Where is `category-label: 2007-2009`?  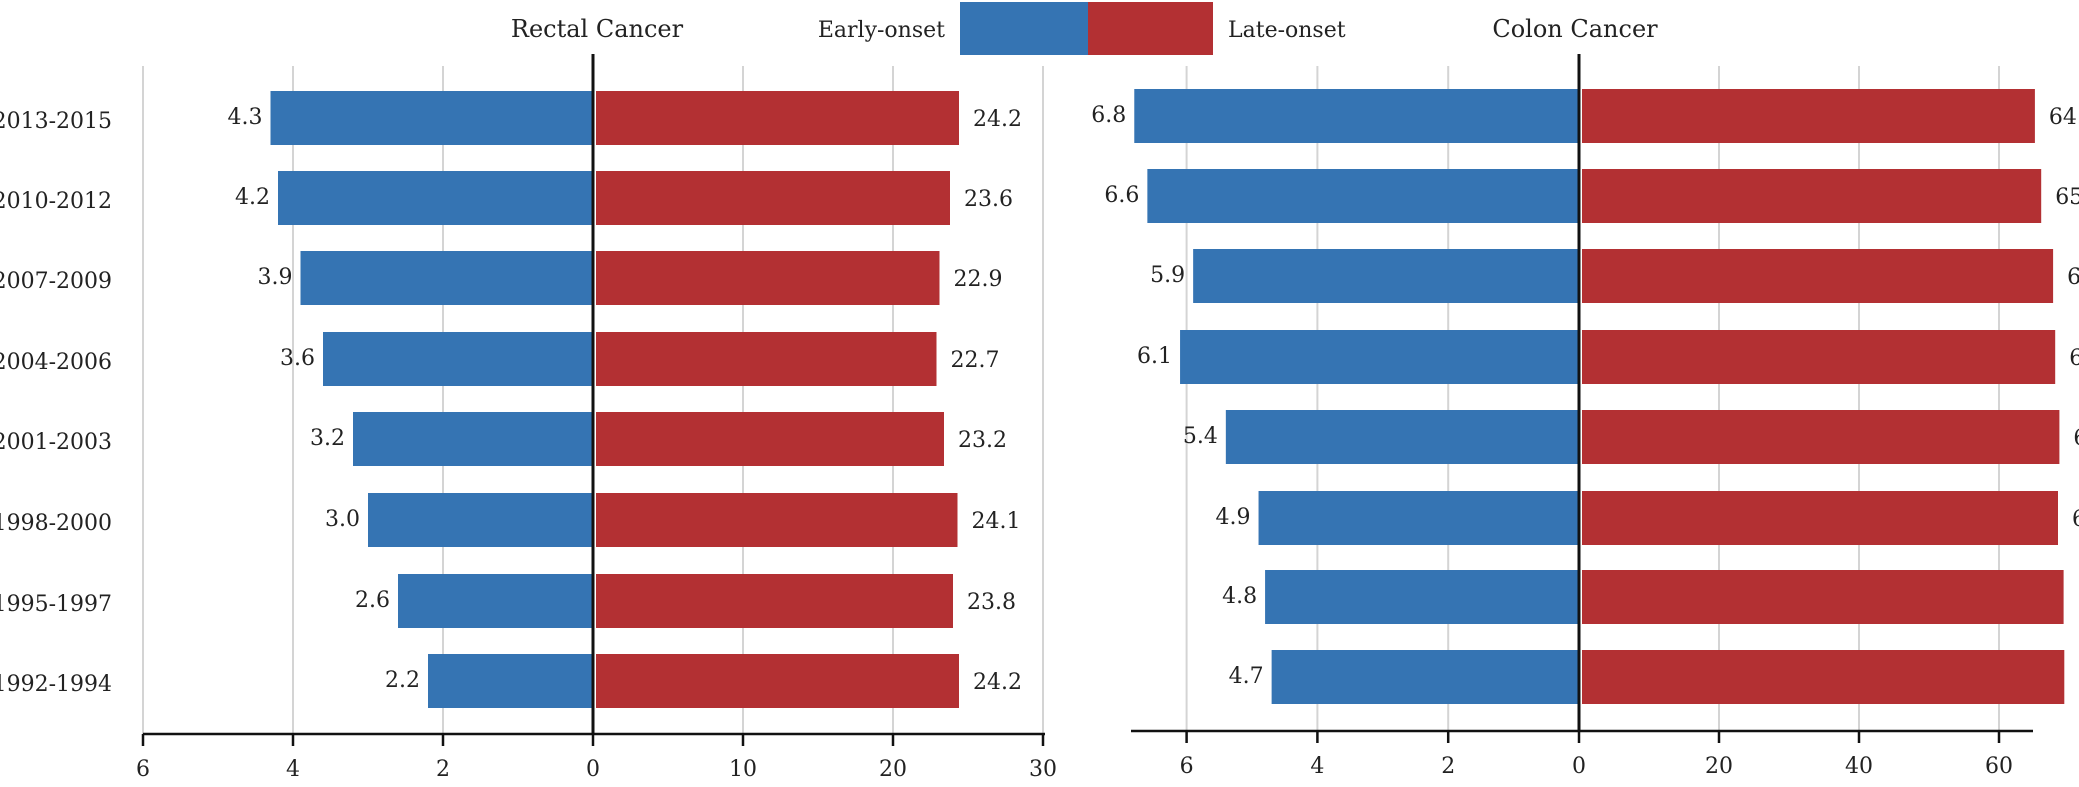
category-label: 2007-2009 is located at coordinates (56, 281).